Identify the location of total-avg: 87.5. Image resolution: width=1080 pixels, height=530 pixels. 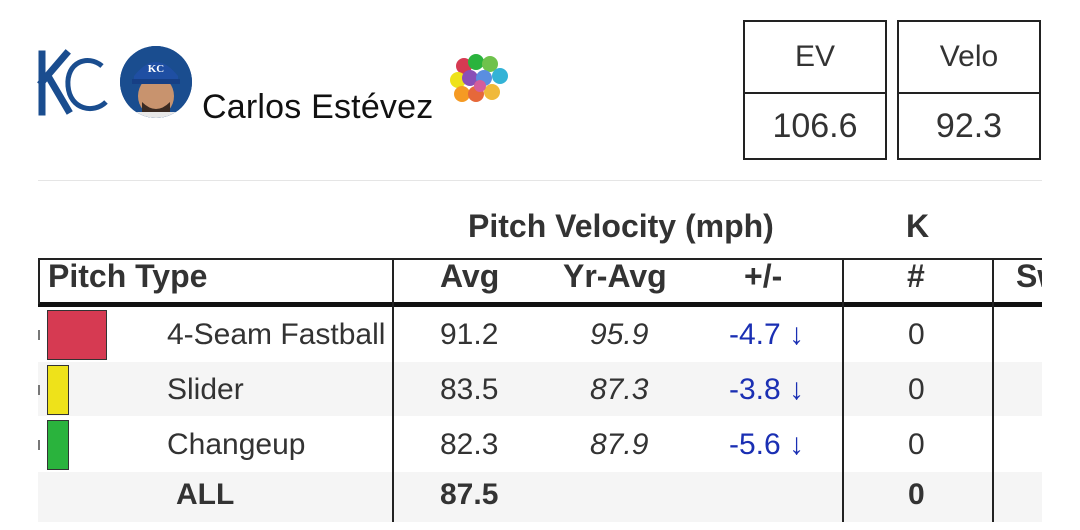
(469, 494).